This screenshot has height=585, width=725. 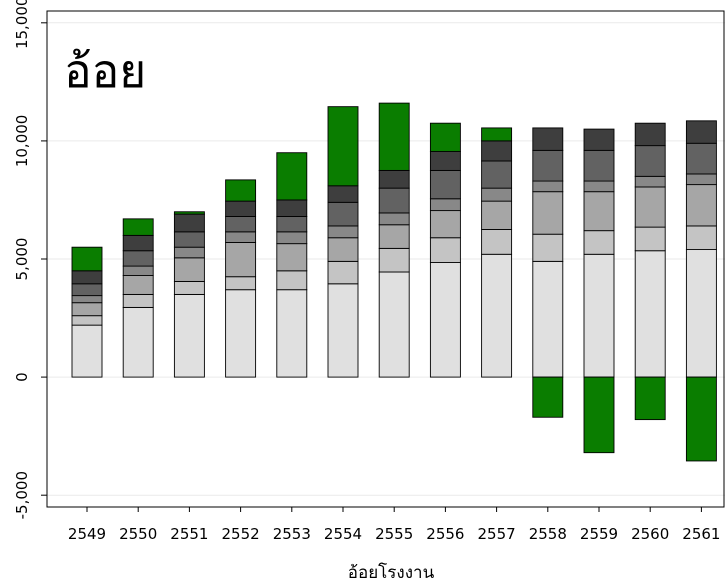 What do you see at coordinates (445, 534) in the screenshot?
I see `x-tick-label: 2556` at bounding box center [445, 534].